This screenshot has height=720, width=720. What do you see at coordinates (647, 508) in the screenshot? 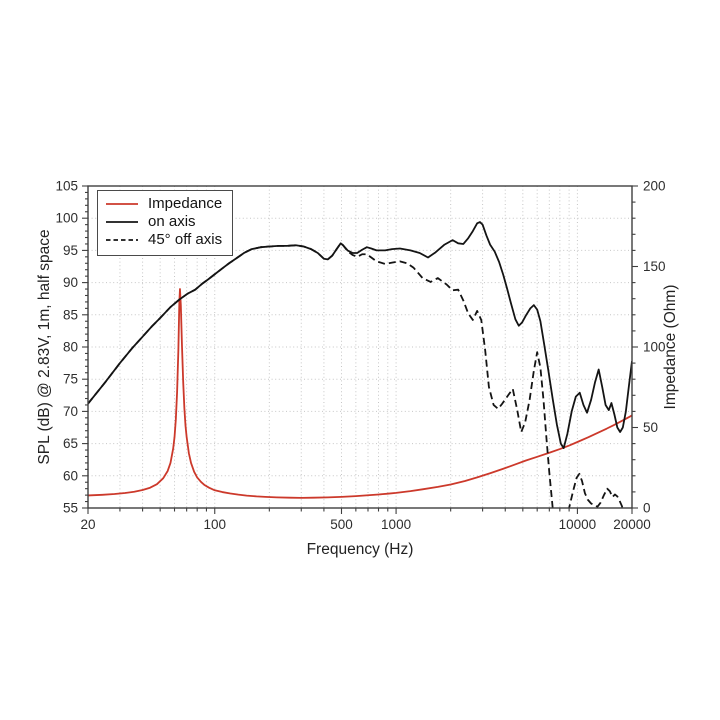
I see `y-right-tick-label: 0` at bounding box center [647, 508].